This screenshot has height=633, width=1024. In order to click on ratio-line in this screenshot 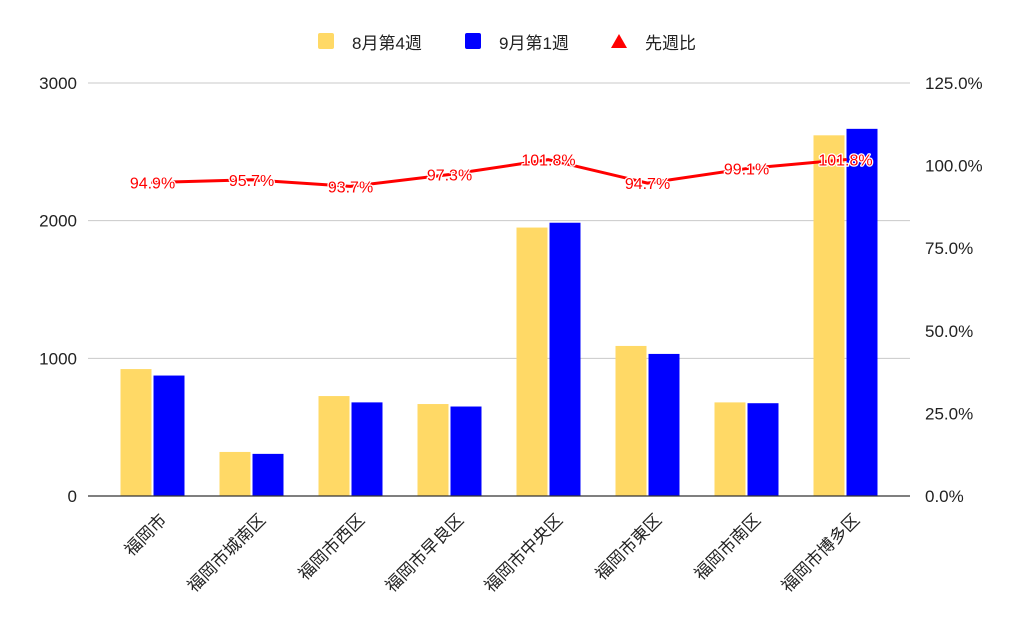, I will do `click(499, 173)`.